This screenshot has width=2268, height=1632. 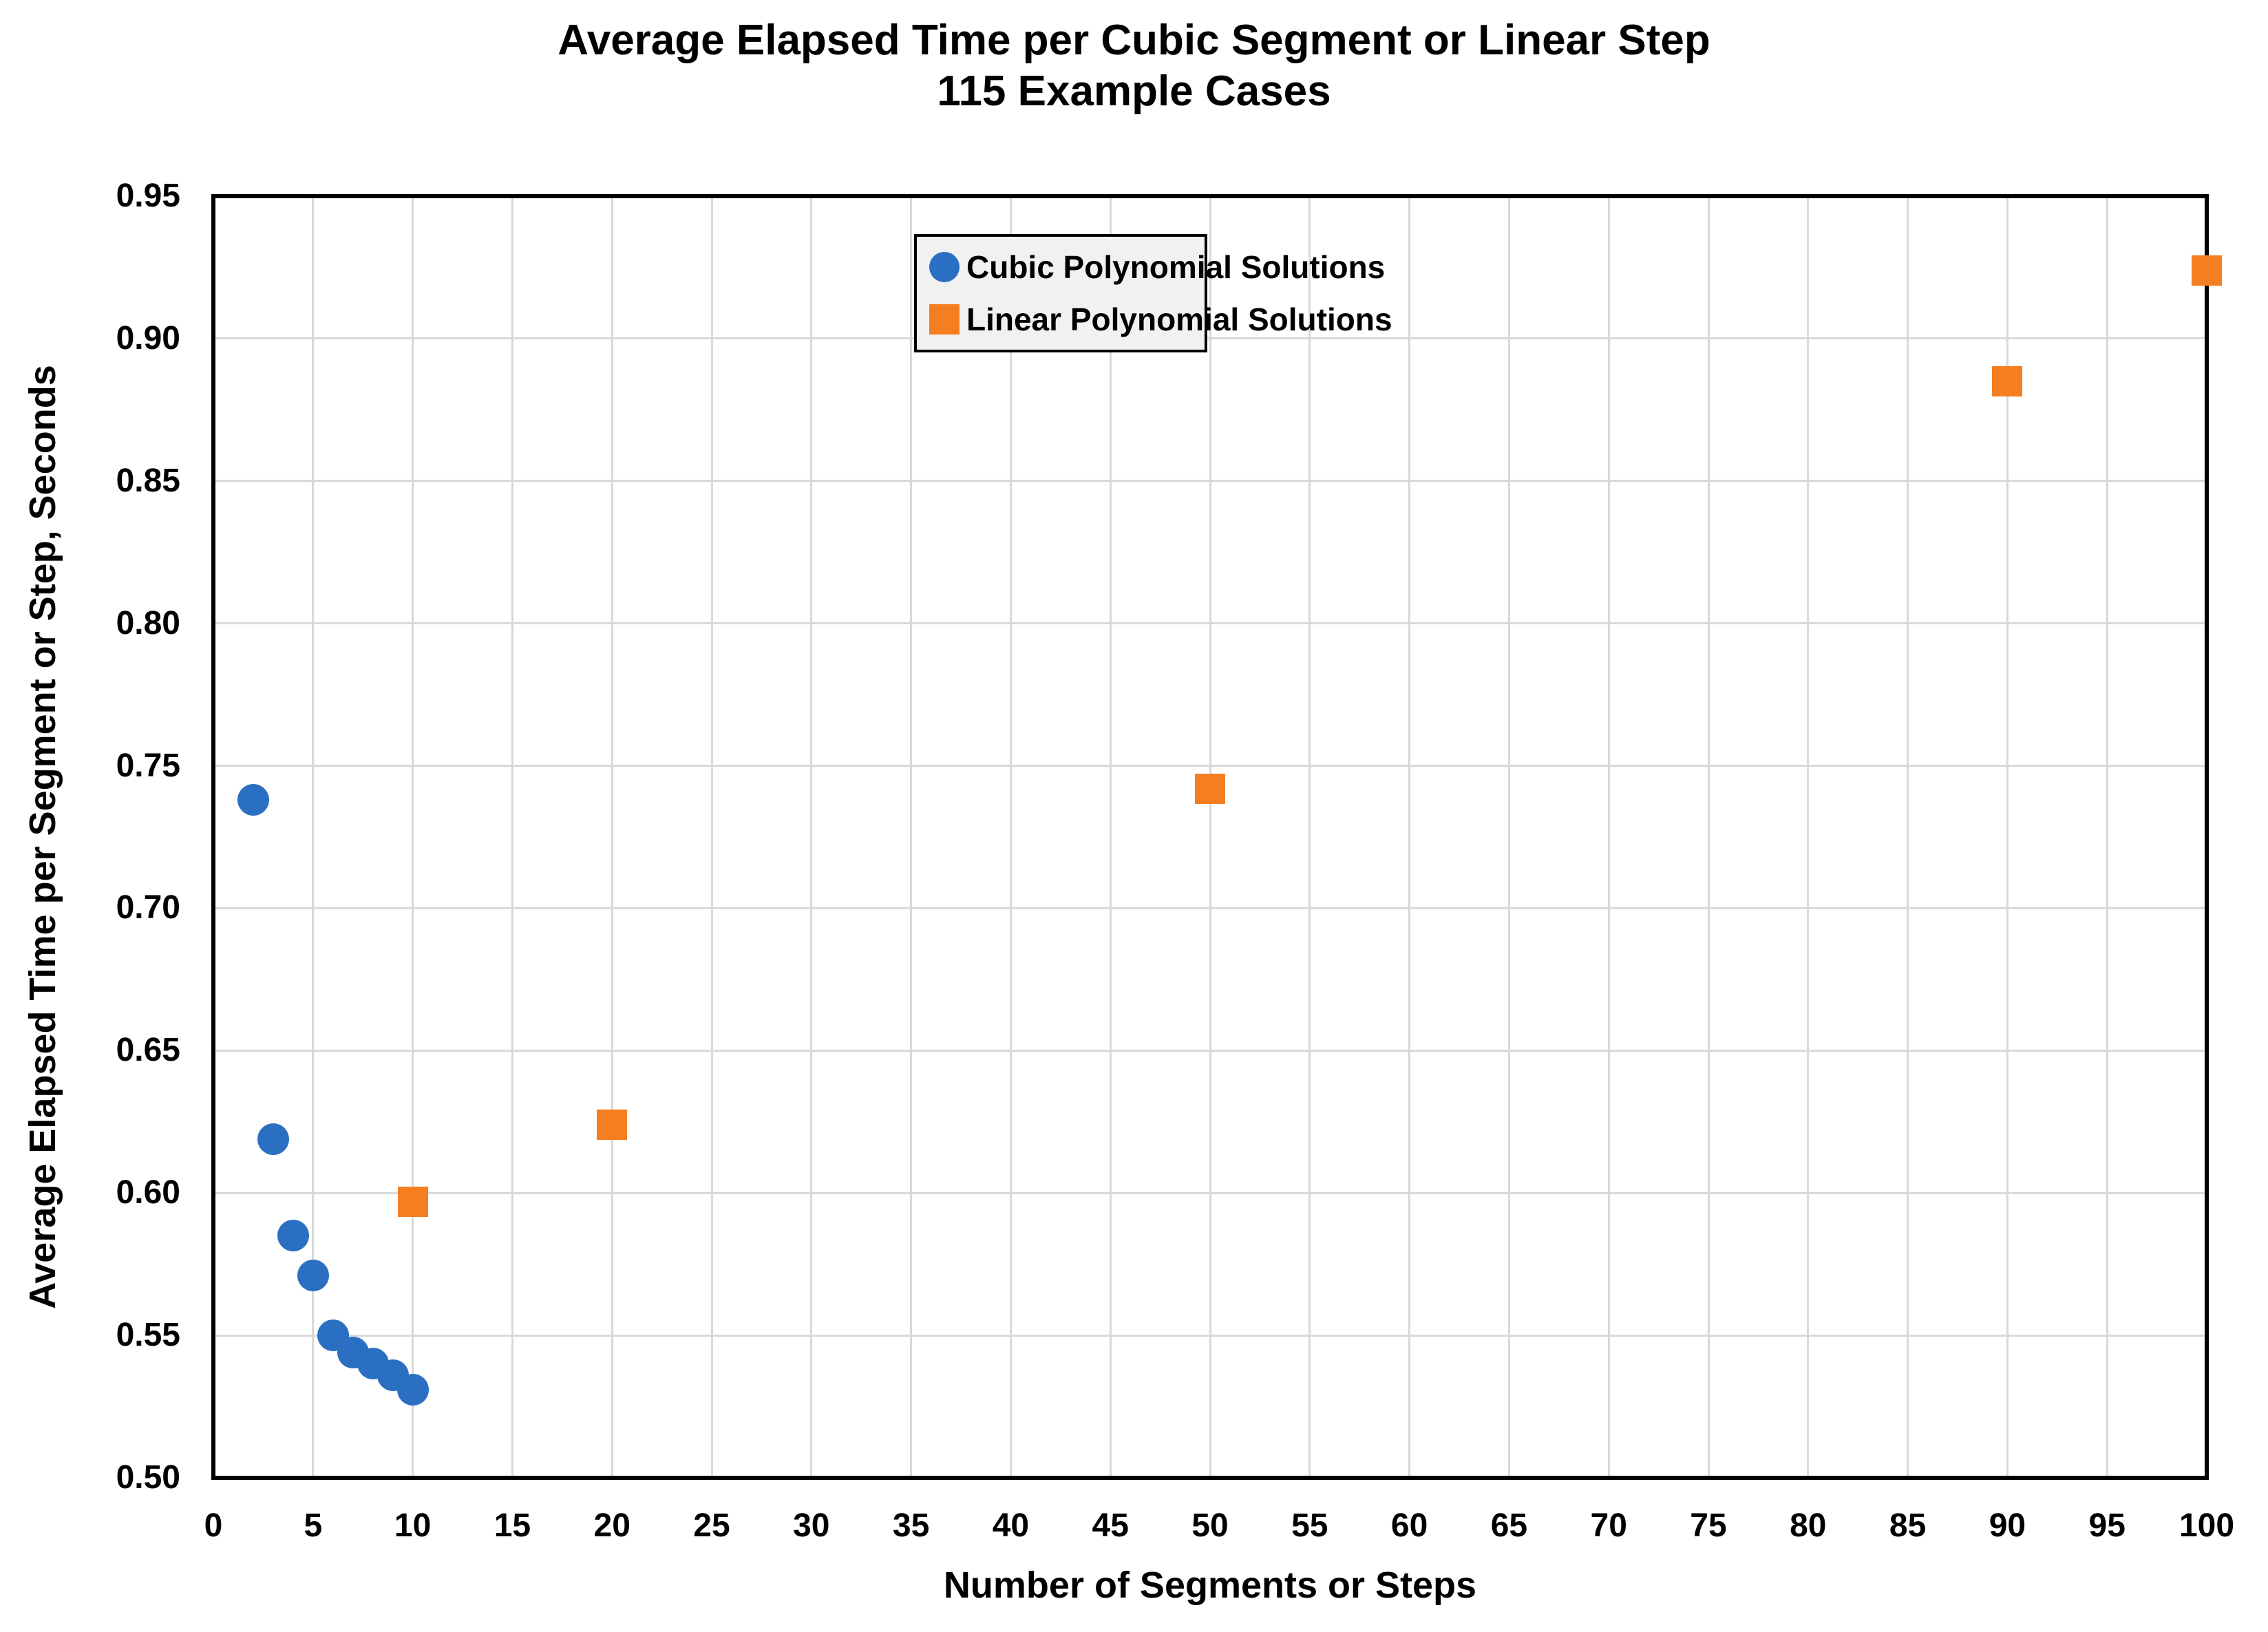 I want to click on x-tick-label: 95, so click(x=2107, y=1525).